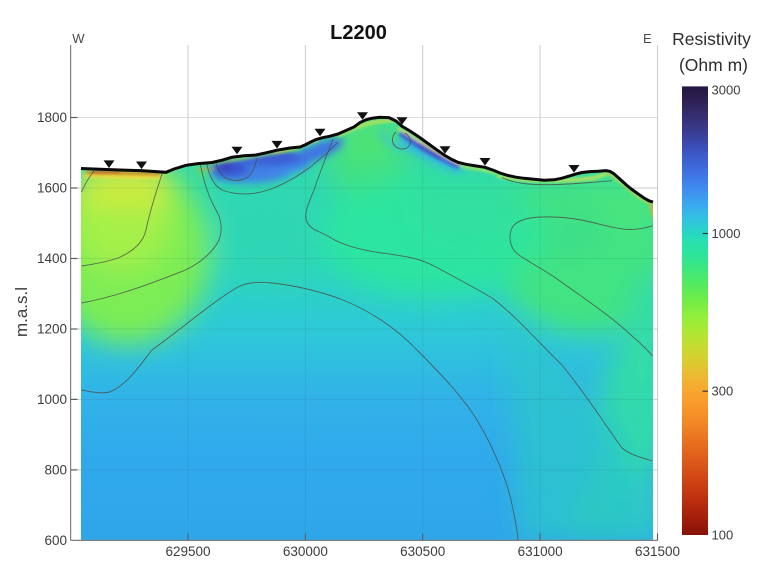 The width and height of the screenshot is (768, 583). What do you see at coordinates (78, 38) in the screenshot?
I see `svg-text: W` at bounding box center [78, 38].